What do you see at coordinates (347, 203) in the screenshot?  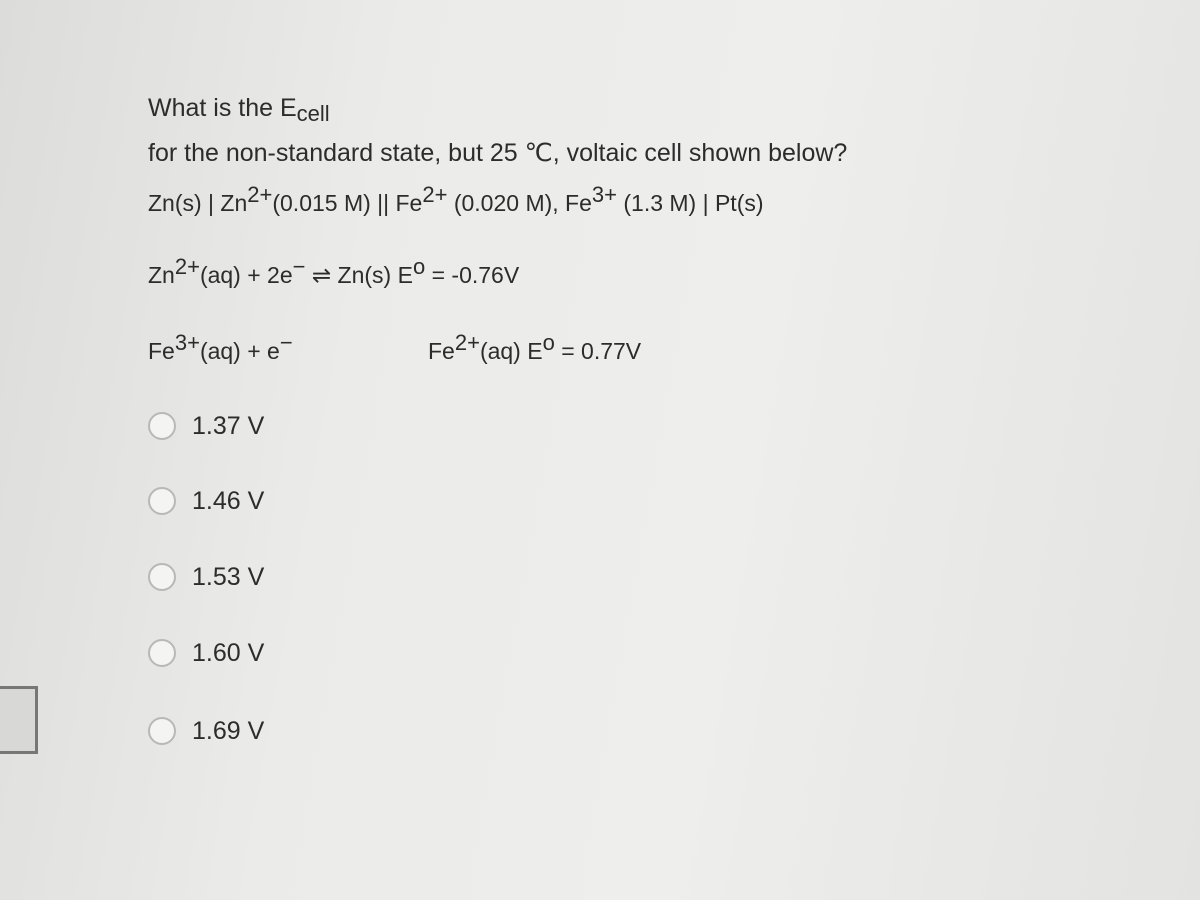 I see `text: (0.015 M) || Fe` at bounding box center [347, 203].